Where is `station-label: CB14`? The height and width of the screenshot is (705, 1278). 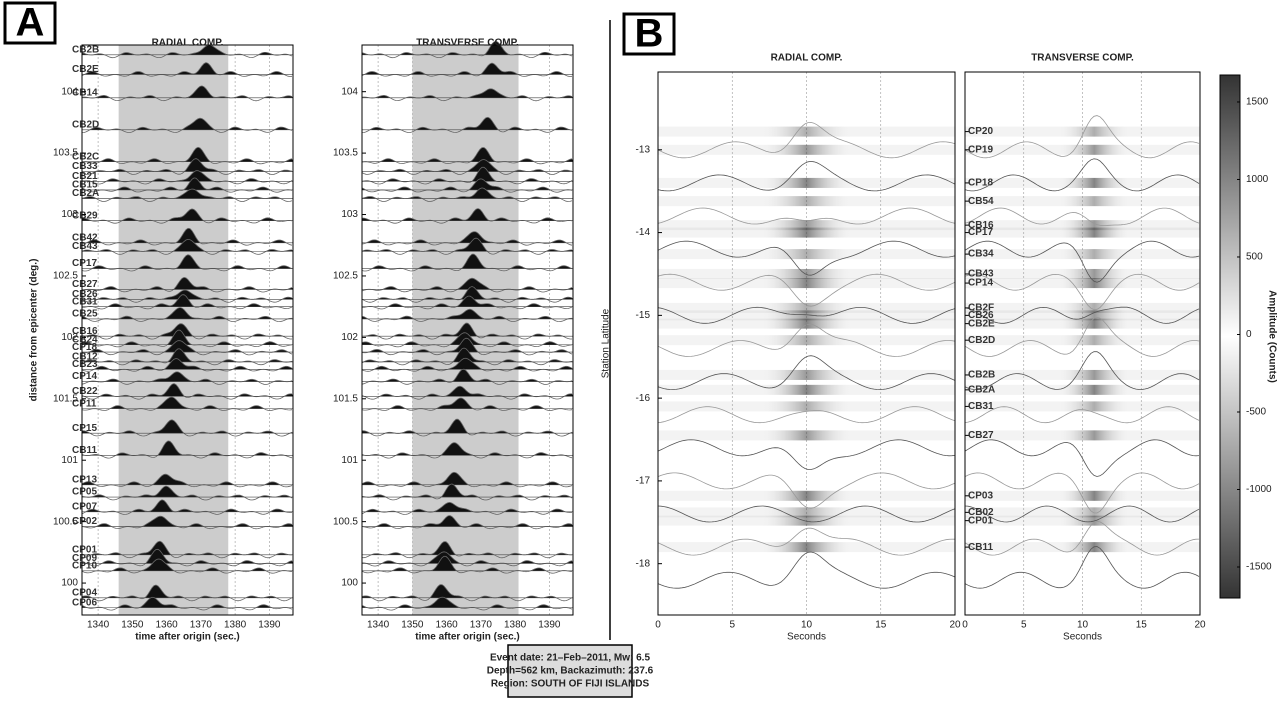 station-label: CB14 is located at coordinates (85, 92).